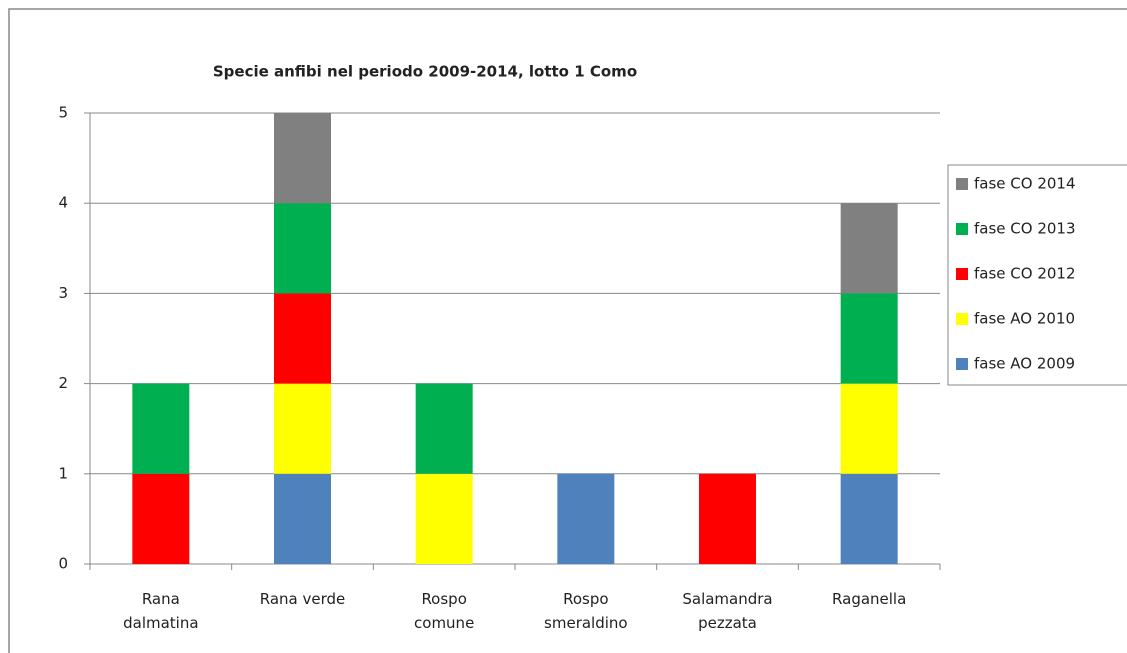 The width and height of the screenshot is (1127, 653). Describe the element at coordinates (869, 599) in the screenshot. I see `x-tick-label: Raganella` at that location.